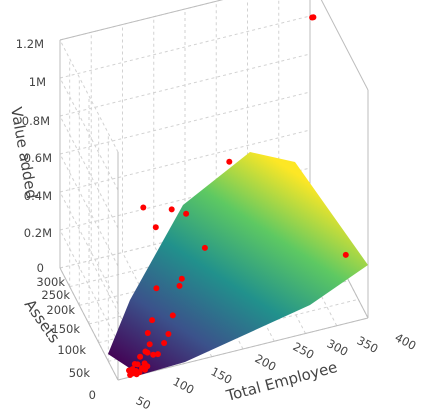 The height and width of the screenshot is (412, 423). What do you see at coordinates (40, 268) in the screenshot?
I see `z-tick-0: 0` at bounding box center [40, 268].